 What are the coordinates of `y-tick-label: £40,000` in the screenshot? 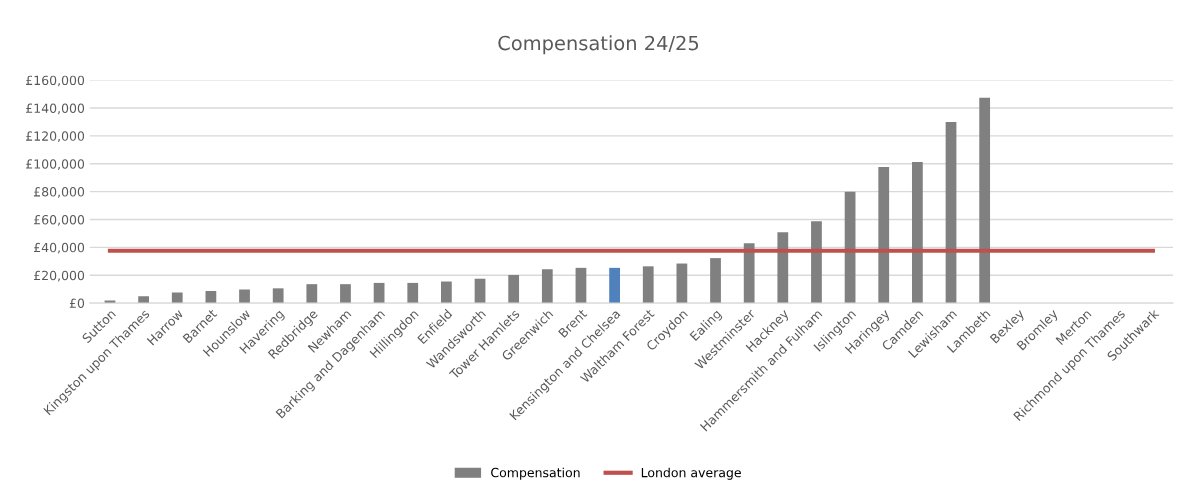 It's located at (59, 248).